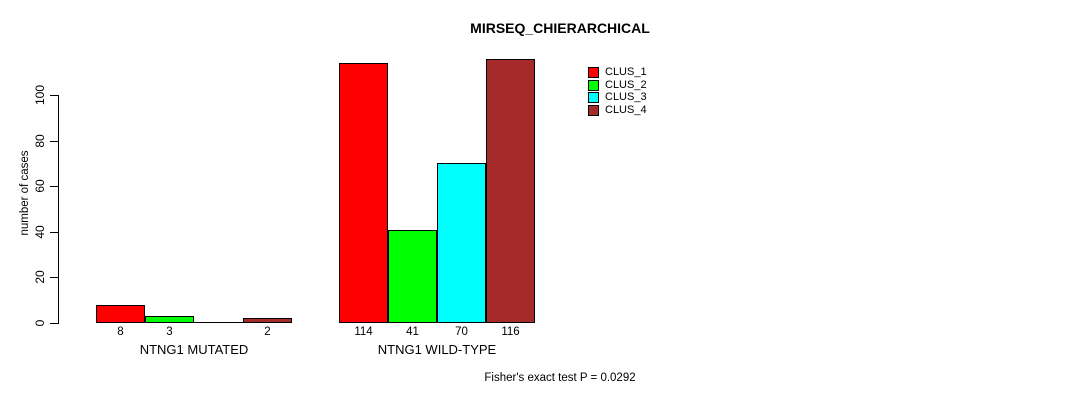 This screenshot has width=1090, height=400. What do you see at coordinates (40, 323) in the screenshot?
I see `y-tick-label: 0` at bounding box center [40, 323].